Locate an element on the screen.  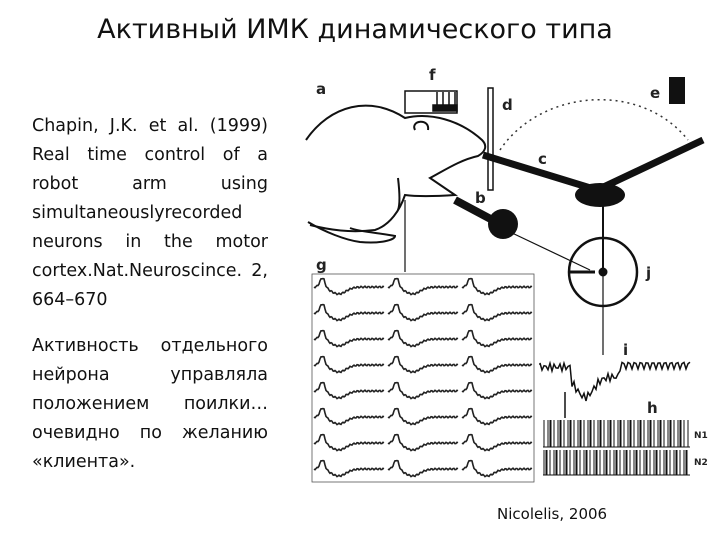
barrier is located at coordinates (490, 139).